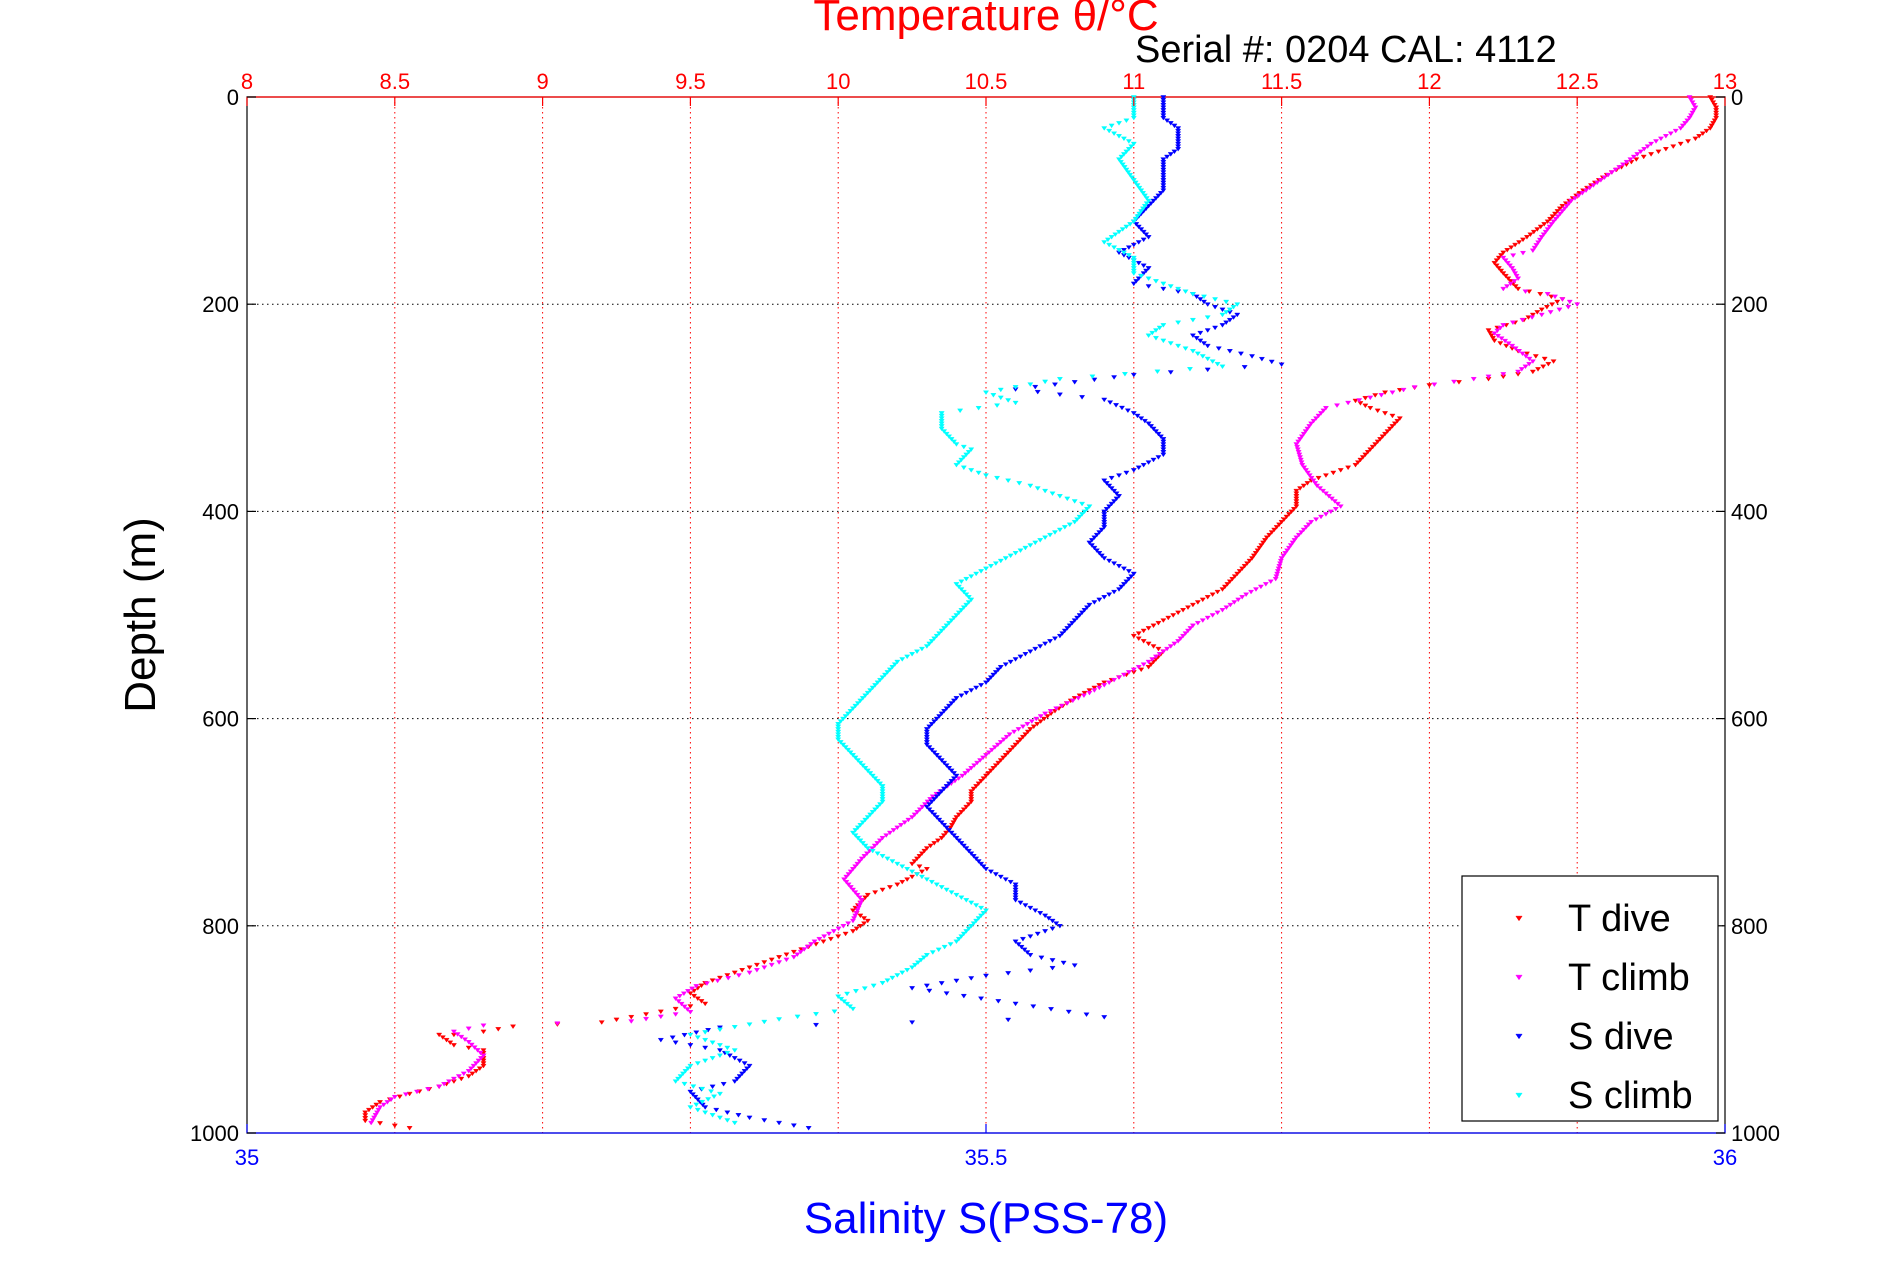 This screenshot has width=1891, height=1262. Describe the element at coordinates (1749, 511) in the screenshot. I see `y-right-tick-label: 400` at that location.